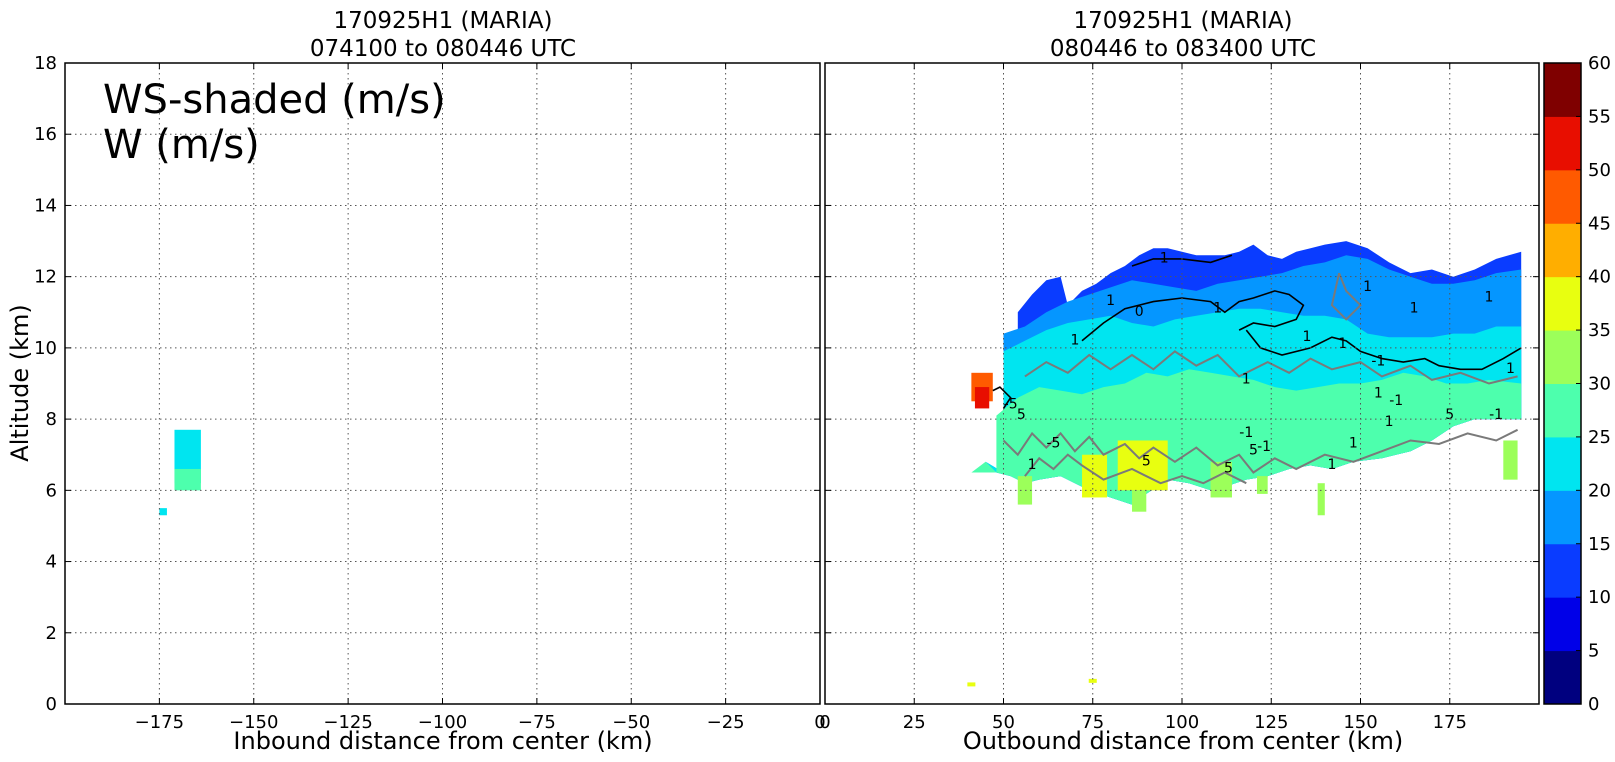 The width and height of the screenshot is (1615, 762). What do you see at coordinates (1599, 544) in the screenshot?
I see `colorbar-tick-label: 15` at bounding box center [1599, 544].